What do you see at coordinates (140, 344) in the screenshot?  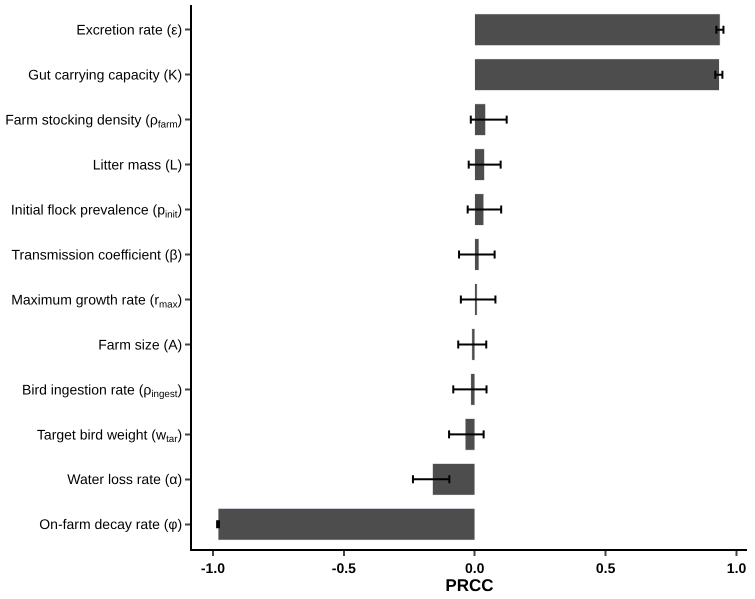 I see `y-tick-label: Farm size (A)` at bounding box center [140, 344].